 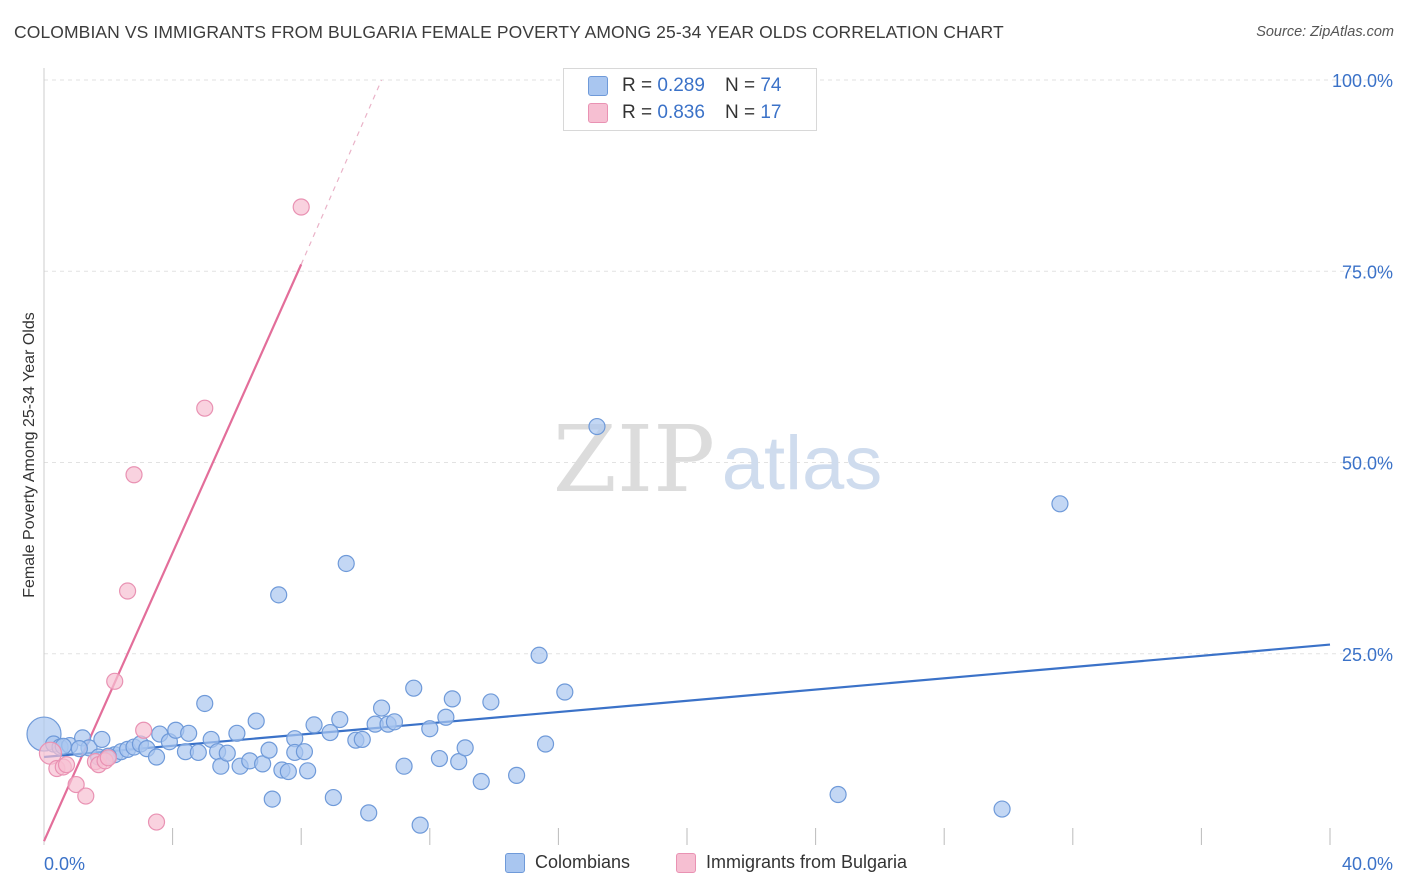 What do you see at coordinates (1325, 32) in the screenshot?
I see `source-label: Source: ZipAtlas.com` at bounding box center [1325, 32].